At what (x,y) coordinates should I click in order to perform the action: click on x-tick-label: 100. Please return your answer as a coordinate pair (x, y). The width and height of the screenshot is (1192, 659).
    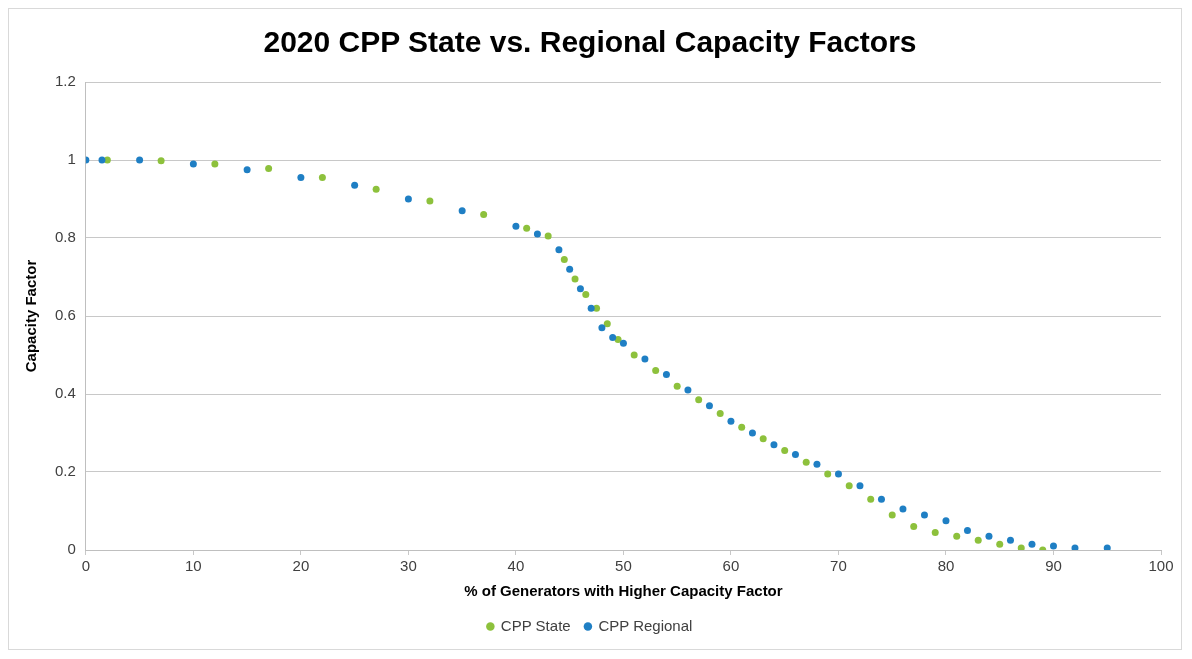
    Looking at the image, I should click on (1161, 566).